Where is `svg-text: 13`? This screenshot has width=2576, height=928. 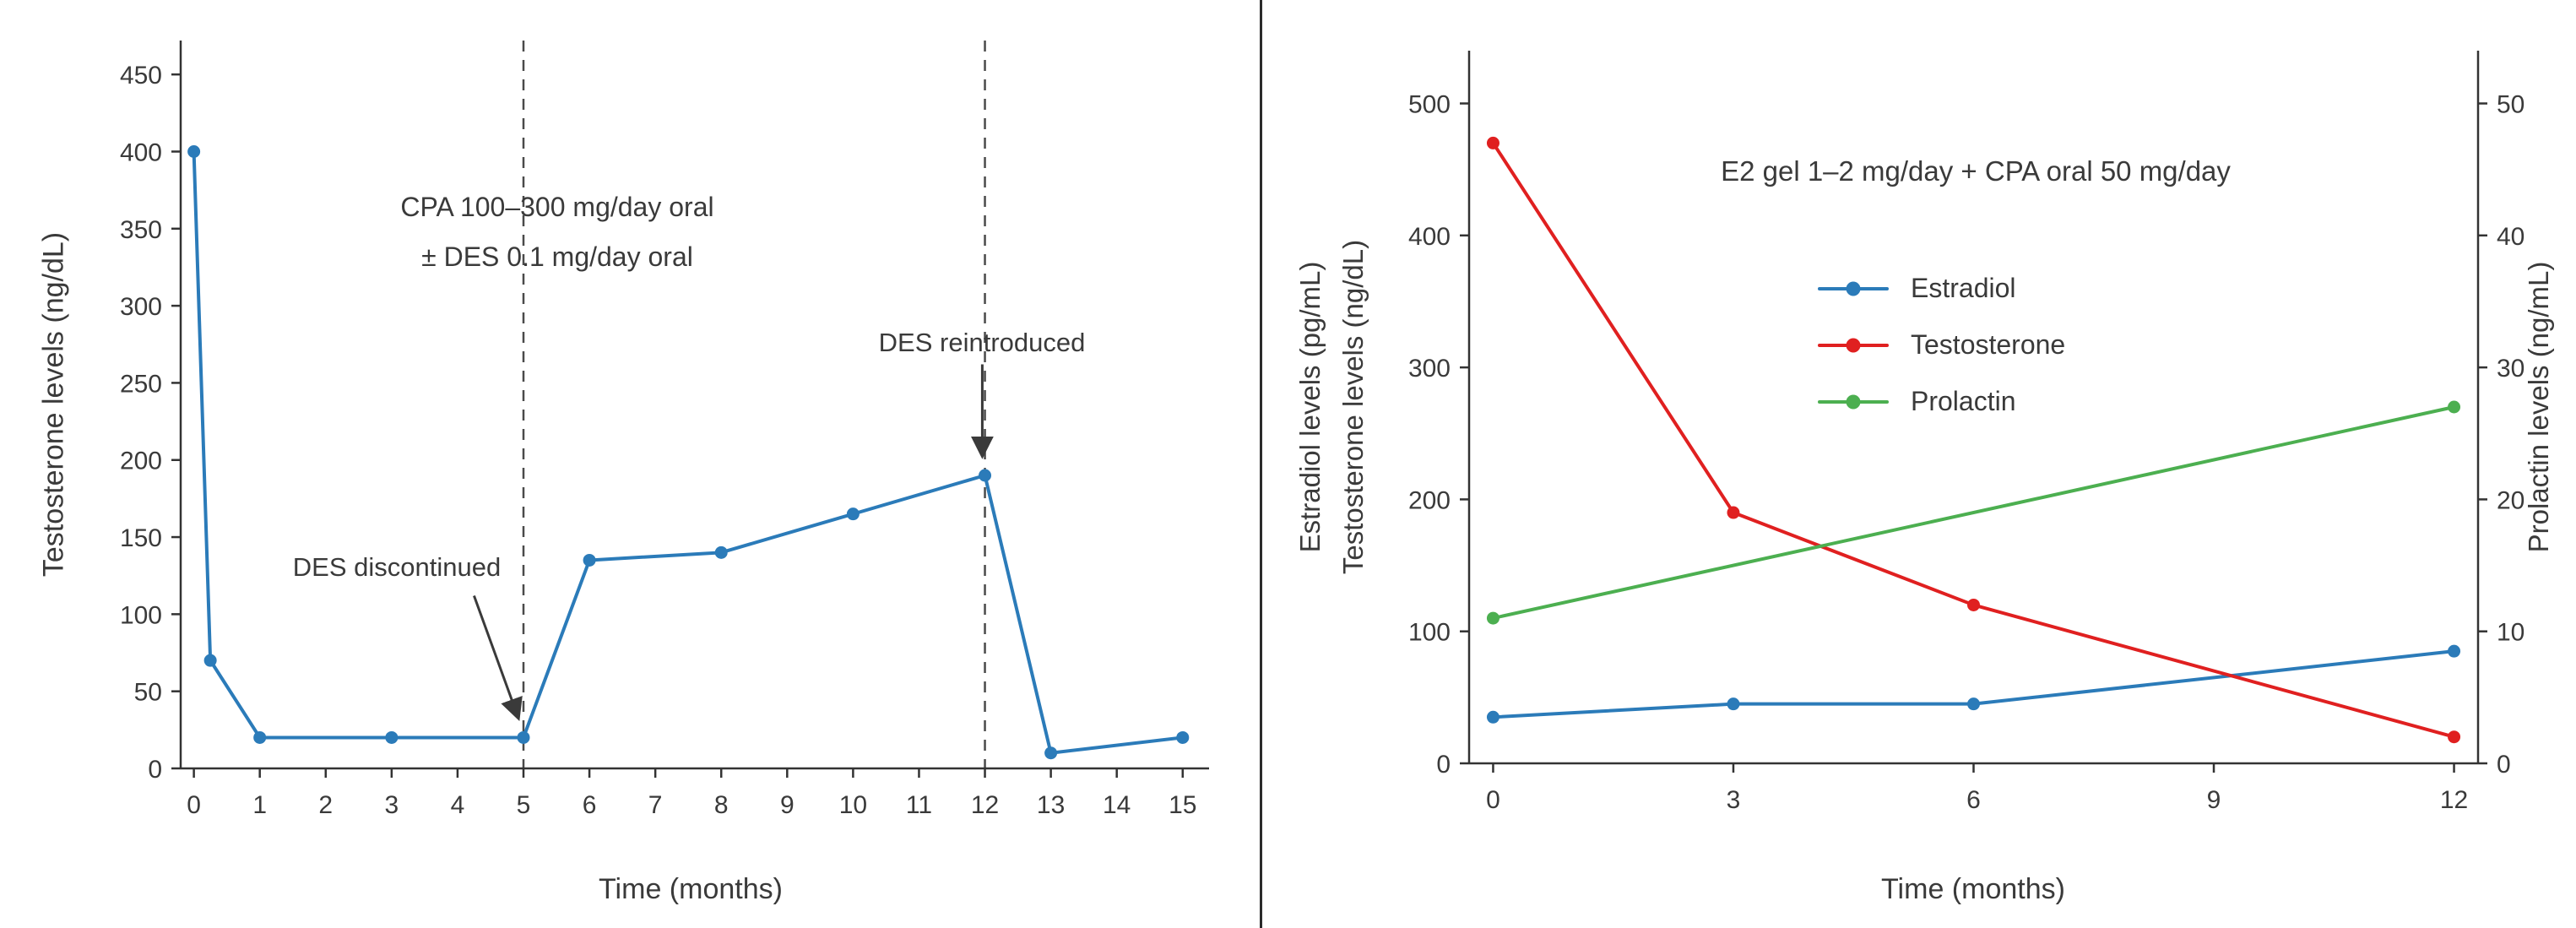 svg-text: 13 is located at coordinates (1051, 805).